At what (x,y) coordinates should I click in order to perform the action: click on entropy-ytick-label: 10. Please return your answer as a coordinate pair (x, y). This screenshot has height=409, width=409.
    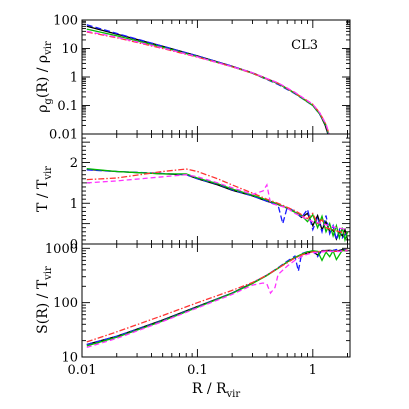
    Looking at the image, I should click on (69, 358).